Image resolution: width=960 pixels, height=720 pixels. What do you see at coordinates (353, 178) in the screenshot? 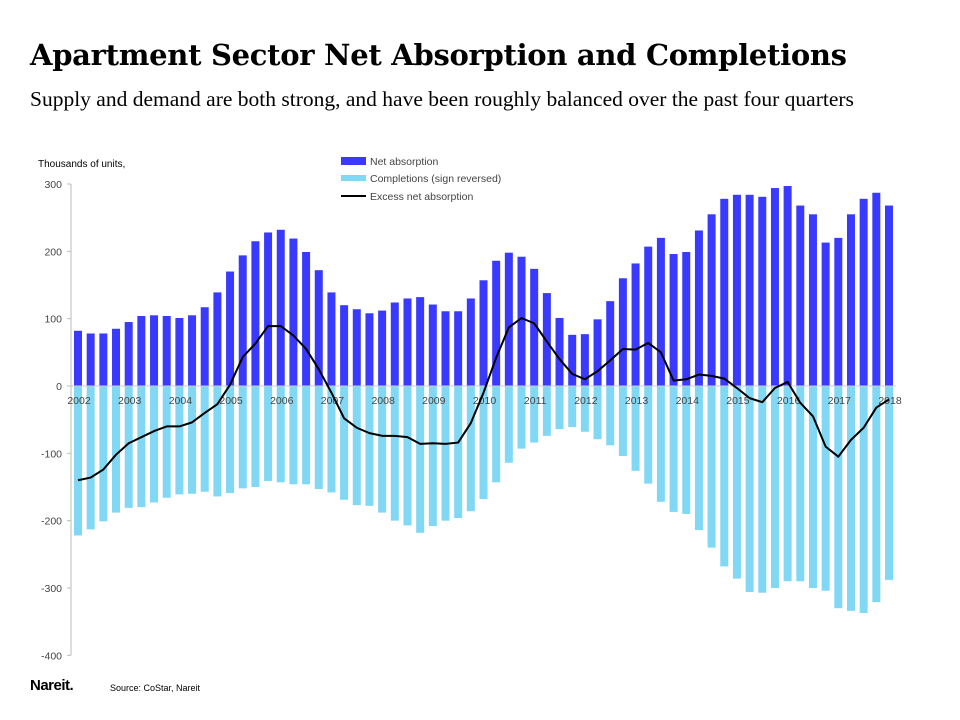
I see `legend-swatch-completions` at bounding box center [353, 178].